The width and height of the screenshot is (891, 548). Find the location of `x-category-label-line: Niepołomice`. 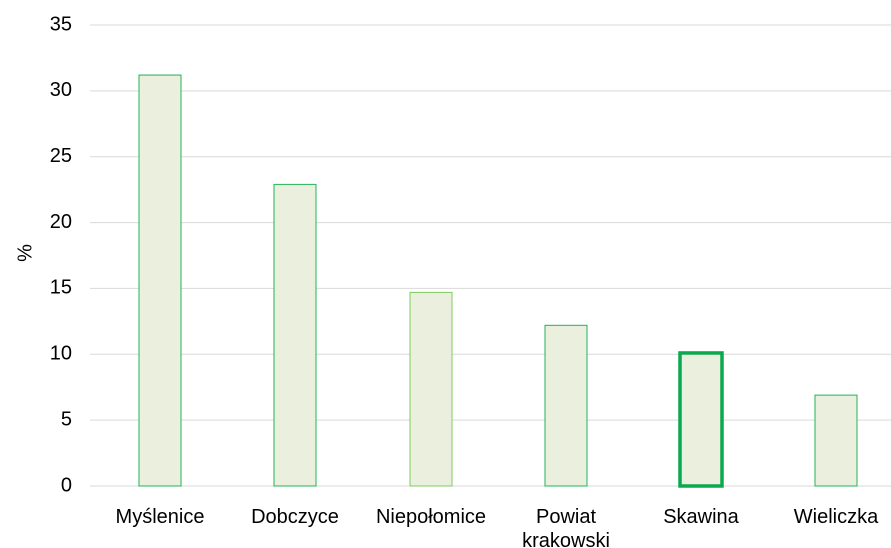

x-category-label-line: Niepołomice is located at coordinates (431, 517).